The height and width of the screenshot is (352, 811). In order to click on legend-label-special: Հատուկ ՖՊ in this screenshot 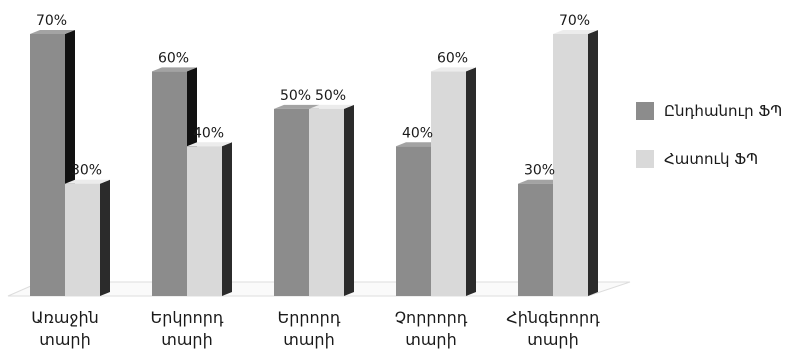, I will do `click(711, 159)`.